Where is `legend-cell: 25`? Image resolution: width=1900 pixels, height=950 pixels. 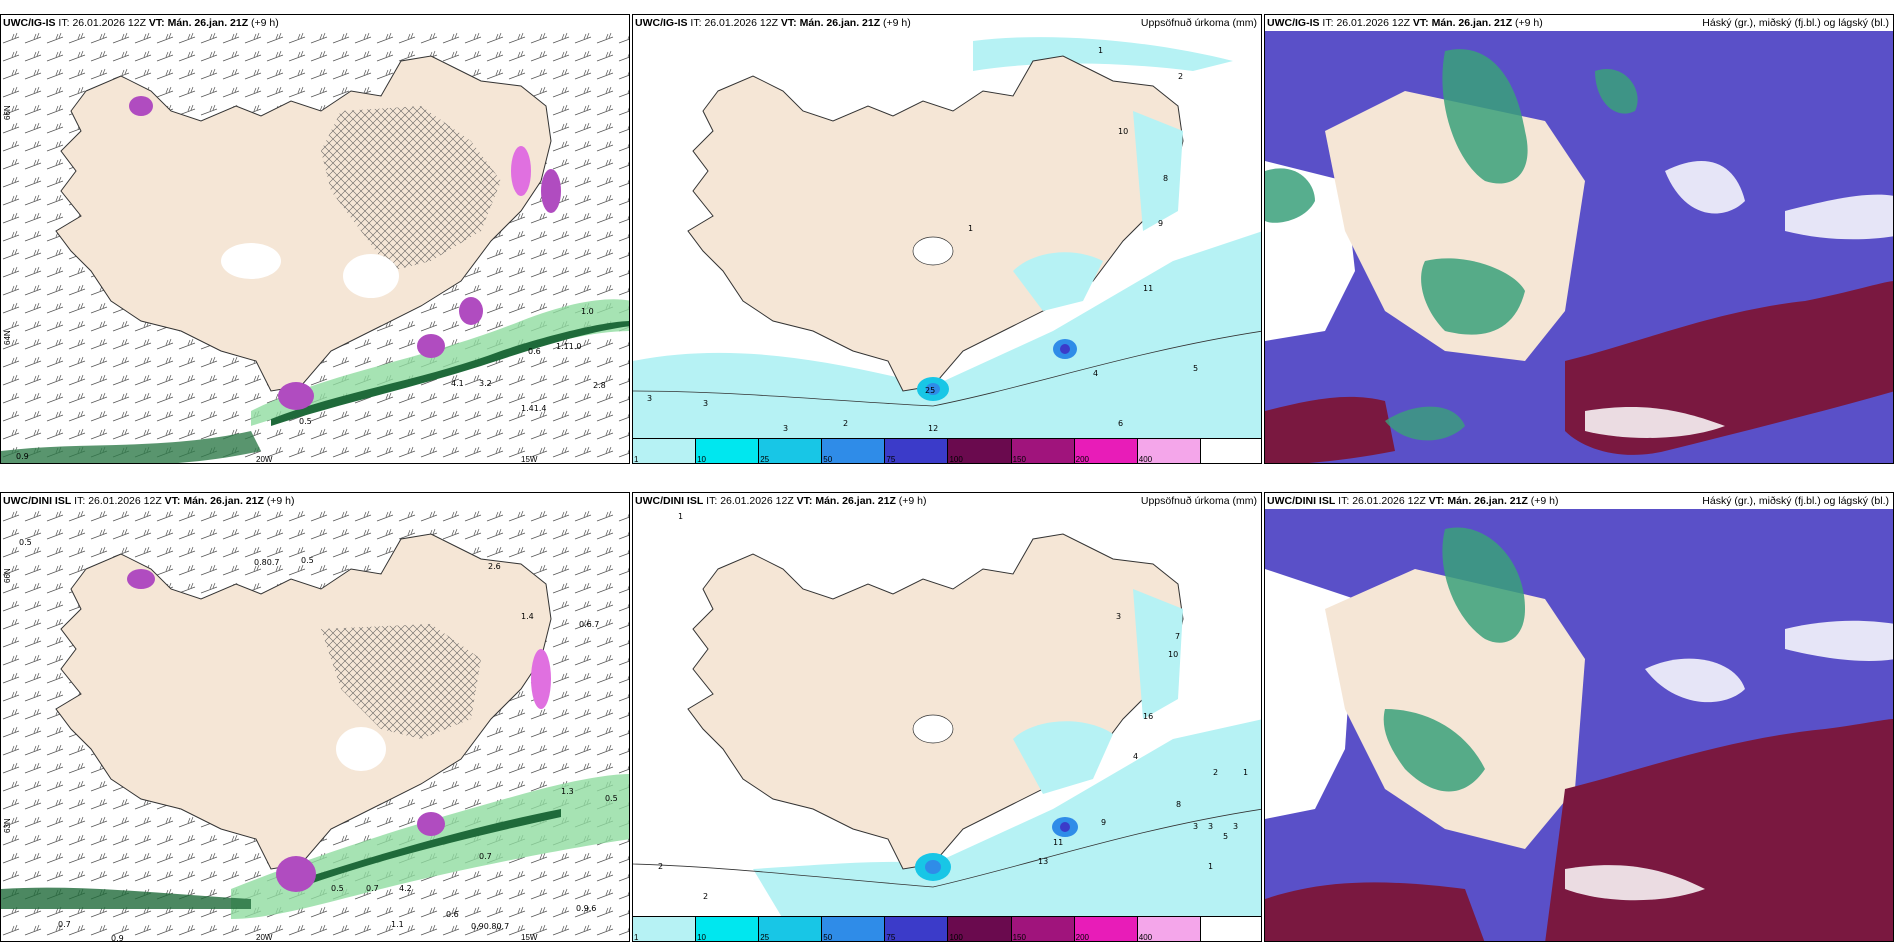
legend-cell: 25 is located at coordinates (791, 929).